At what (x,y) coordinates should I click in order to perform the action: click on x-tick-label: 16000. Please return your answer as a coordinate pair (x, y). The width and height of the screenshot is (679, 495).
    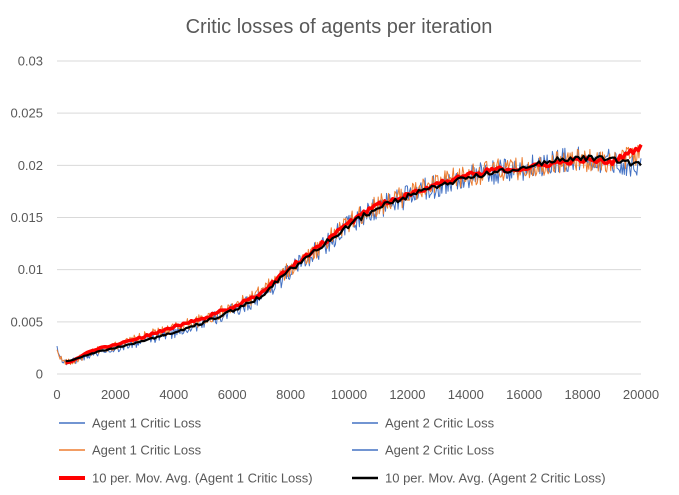
    Looking at the image, I should click on (524, 394).